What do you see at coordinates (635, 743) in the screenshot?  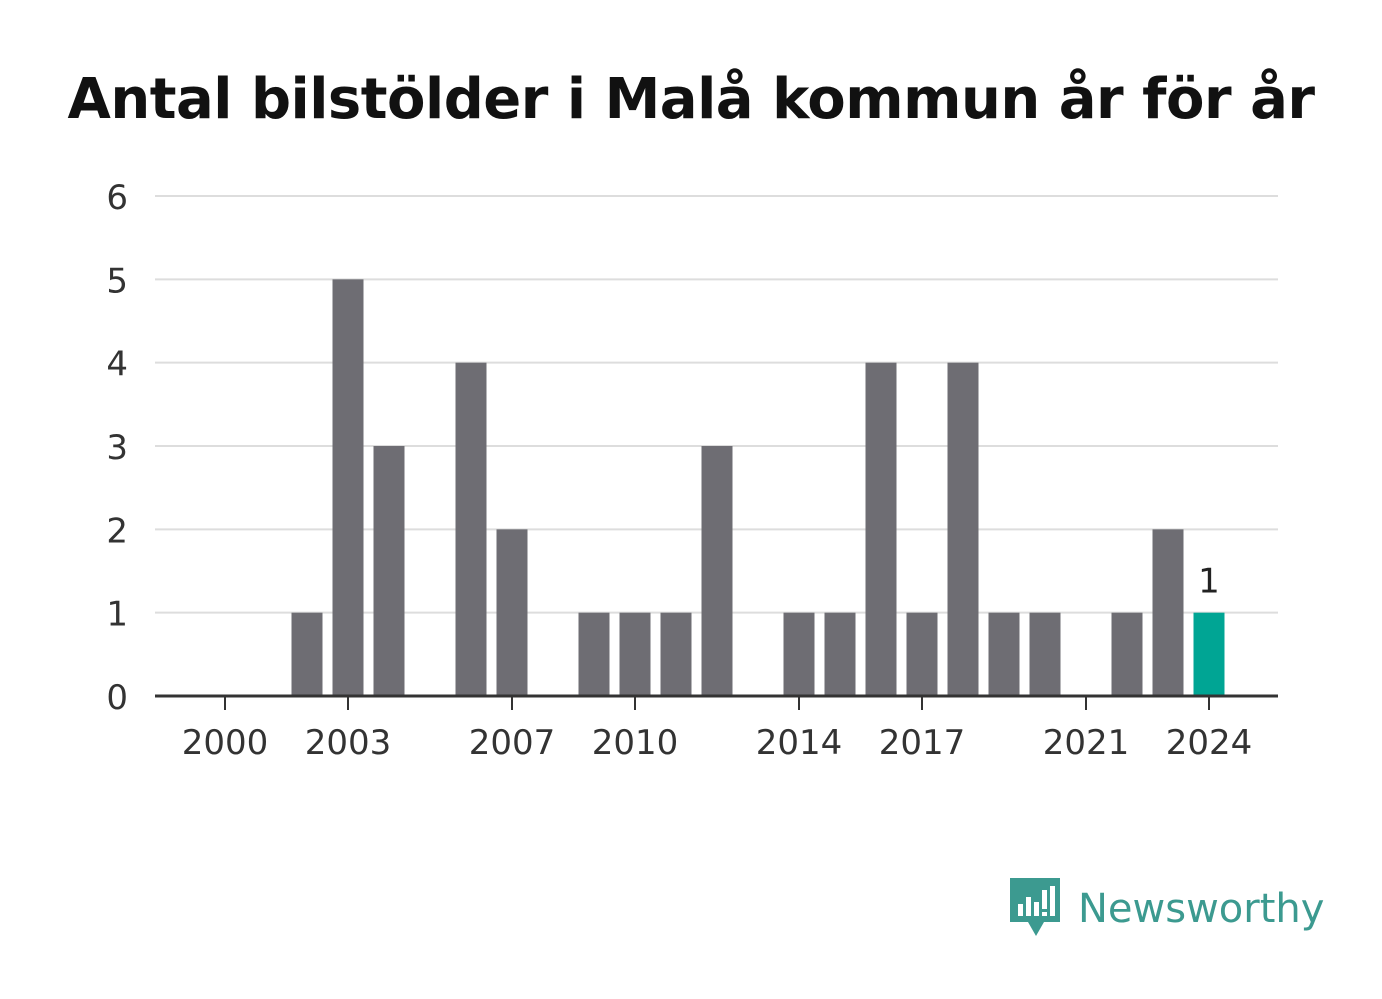 I see `x-tick-label: 2010` at bounding box center [635, 743].